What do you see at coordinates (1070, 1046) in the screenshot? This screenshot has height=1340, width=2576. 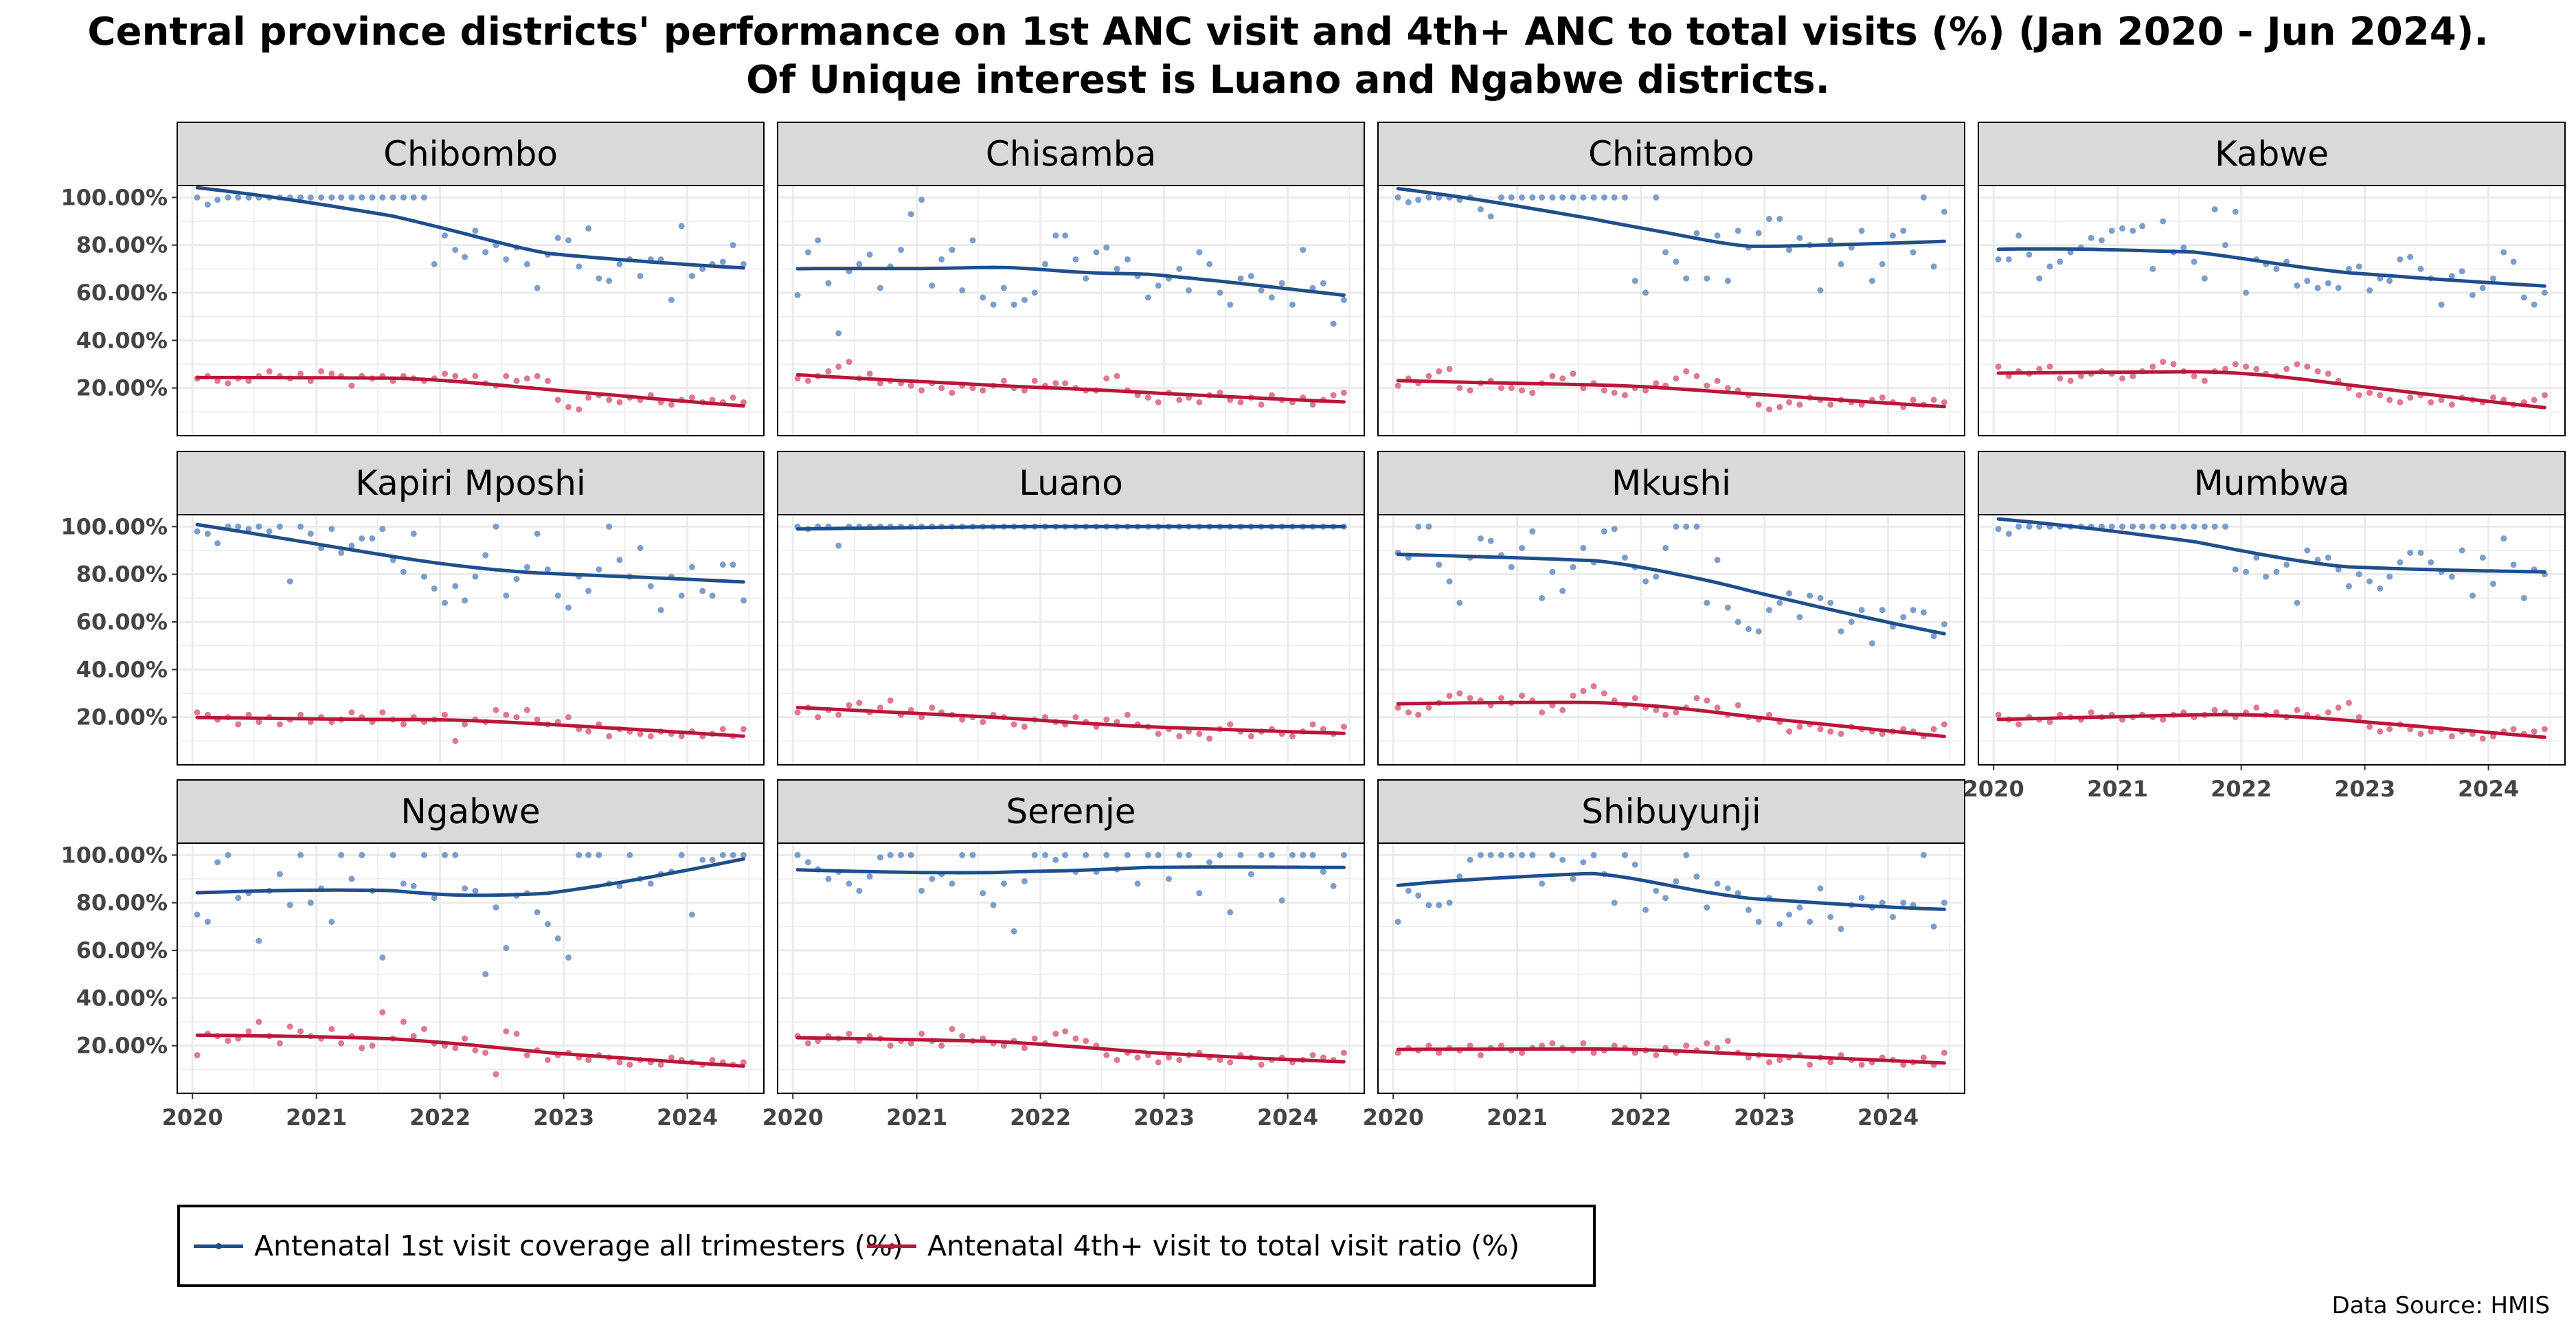 I see `series-fourth-visit-serenje` at bounding box center [1070, 1046].